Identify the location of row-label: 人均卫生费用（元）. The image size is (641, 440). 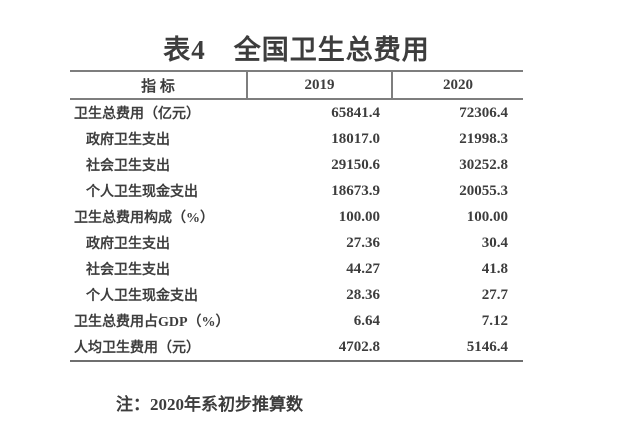
(137, 348).